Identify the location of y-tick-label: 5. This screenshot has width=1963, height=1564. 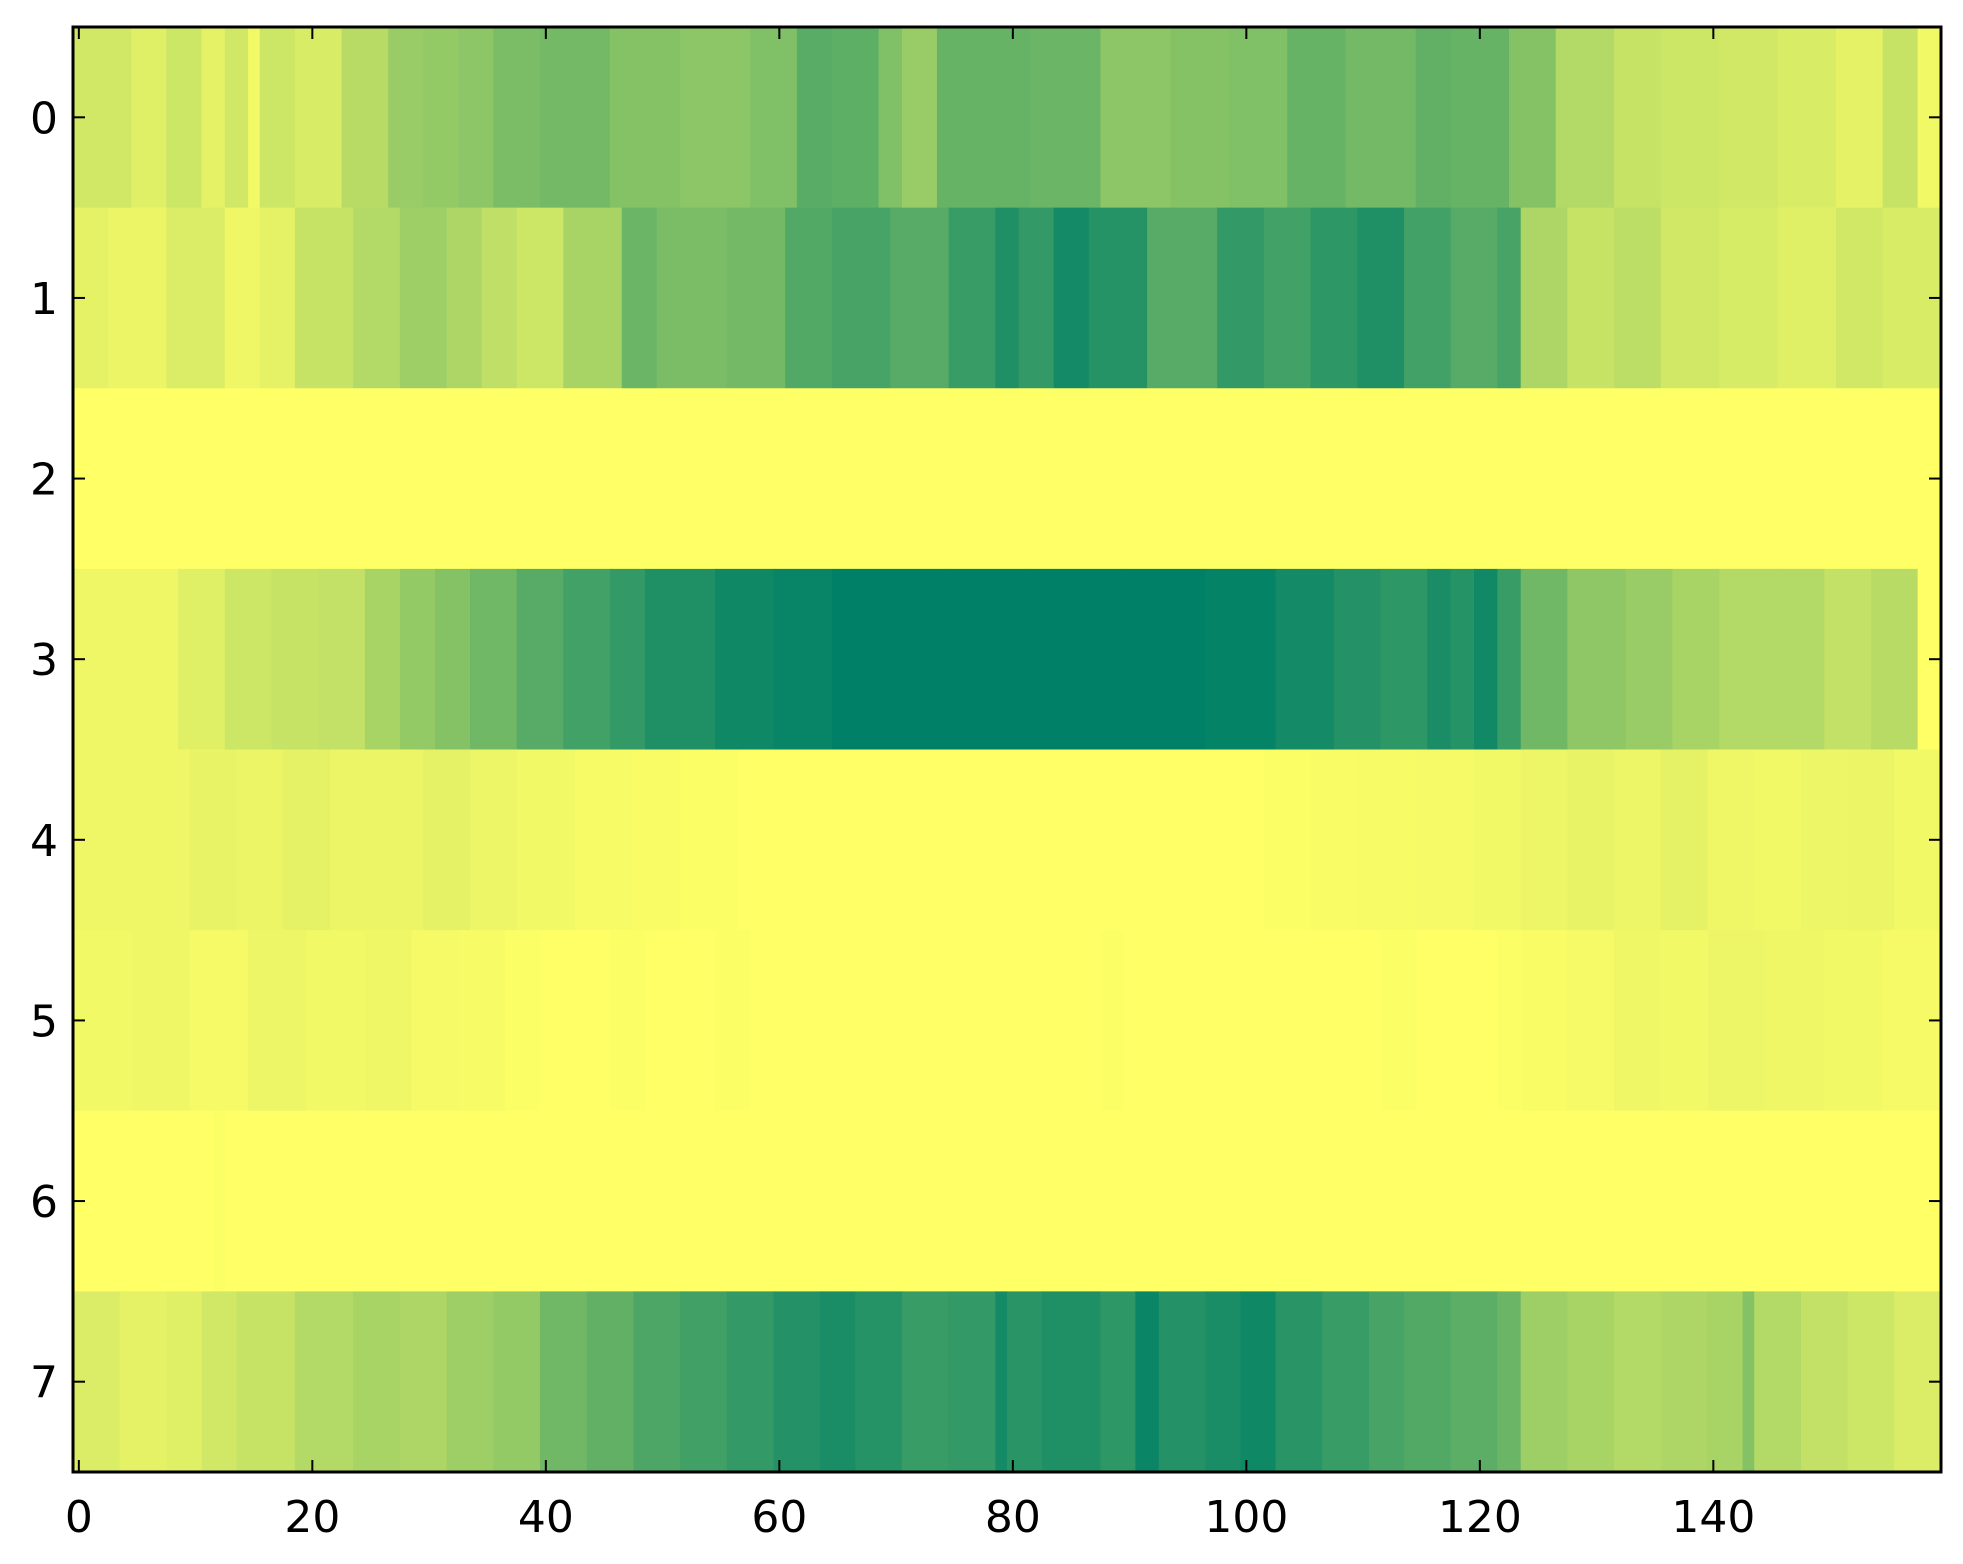
(44, 1021).